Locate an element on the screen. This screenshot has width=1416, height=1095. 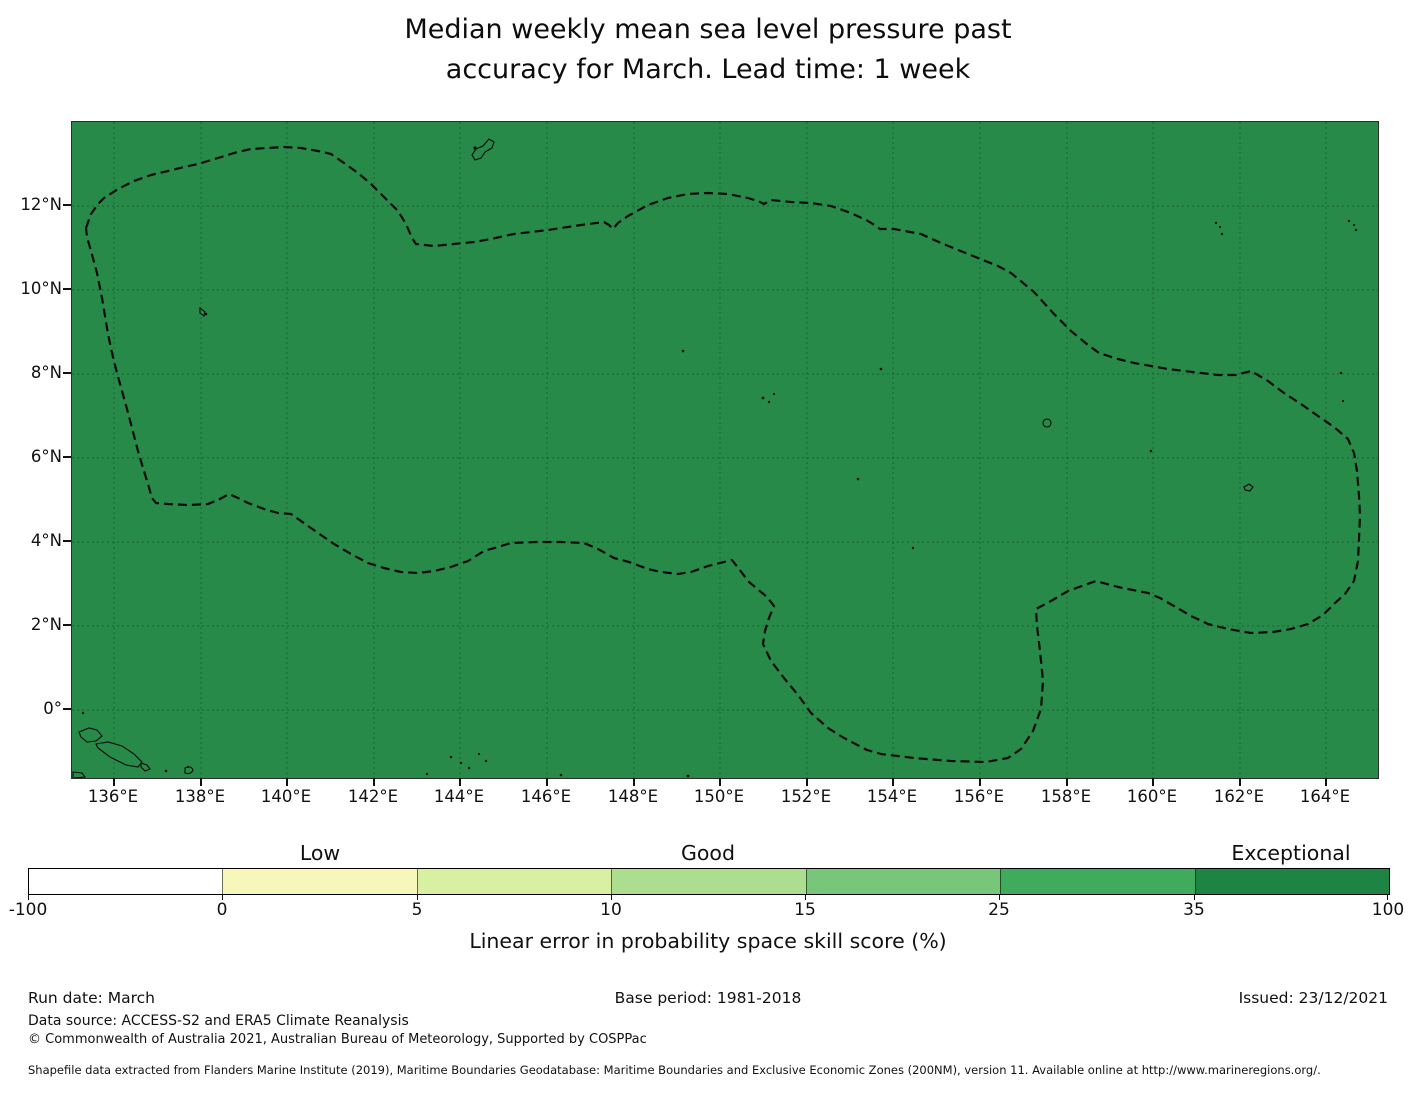
colorbar-tick-label: 100 is located at coordinates (1388, 910).